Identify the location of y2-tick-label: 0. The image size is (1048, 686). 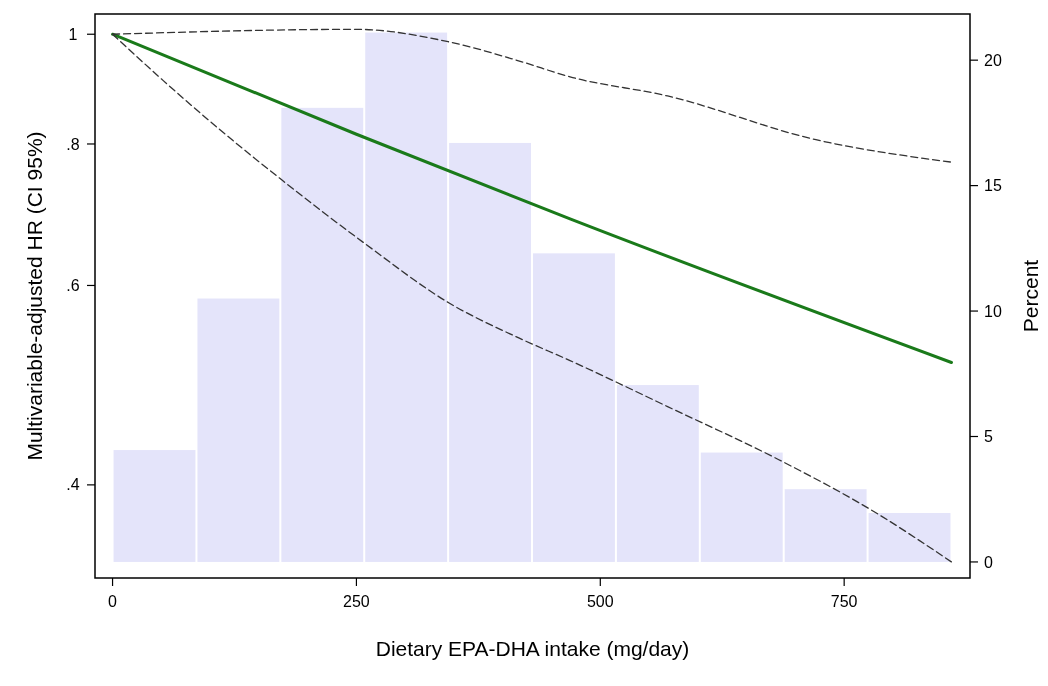
(988, 562).